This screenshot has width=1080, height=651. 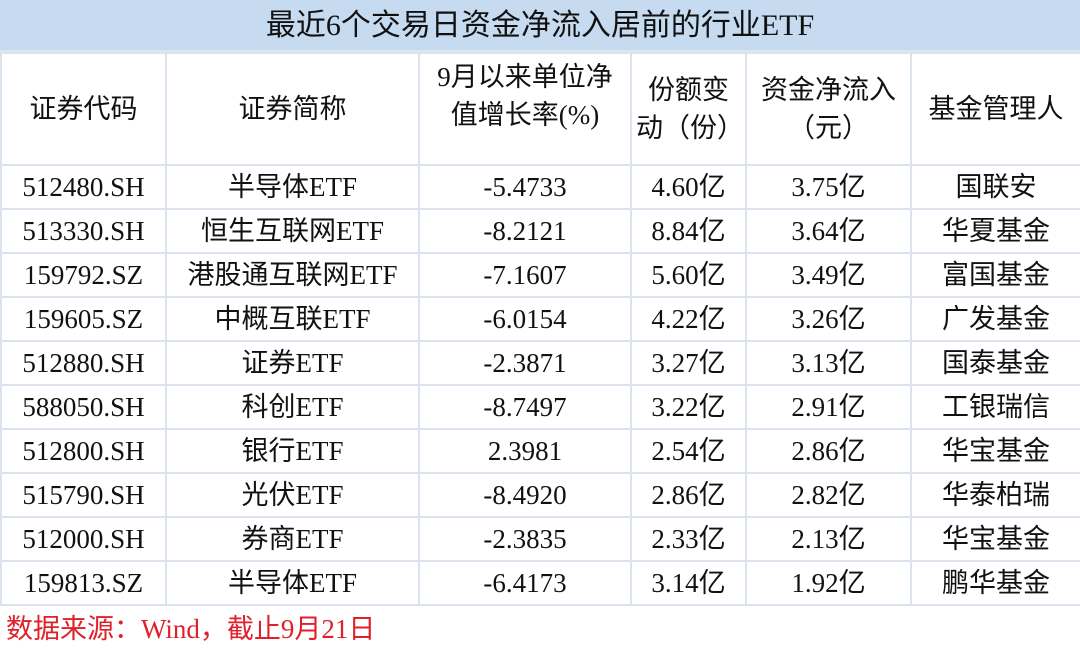 What do you see at coordinates (83, 495) in the screenshot?
I see `cell-code: 515790.SH` at bounding box center [83, 495].